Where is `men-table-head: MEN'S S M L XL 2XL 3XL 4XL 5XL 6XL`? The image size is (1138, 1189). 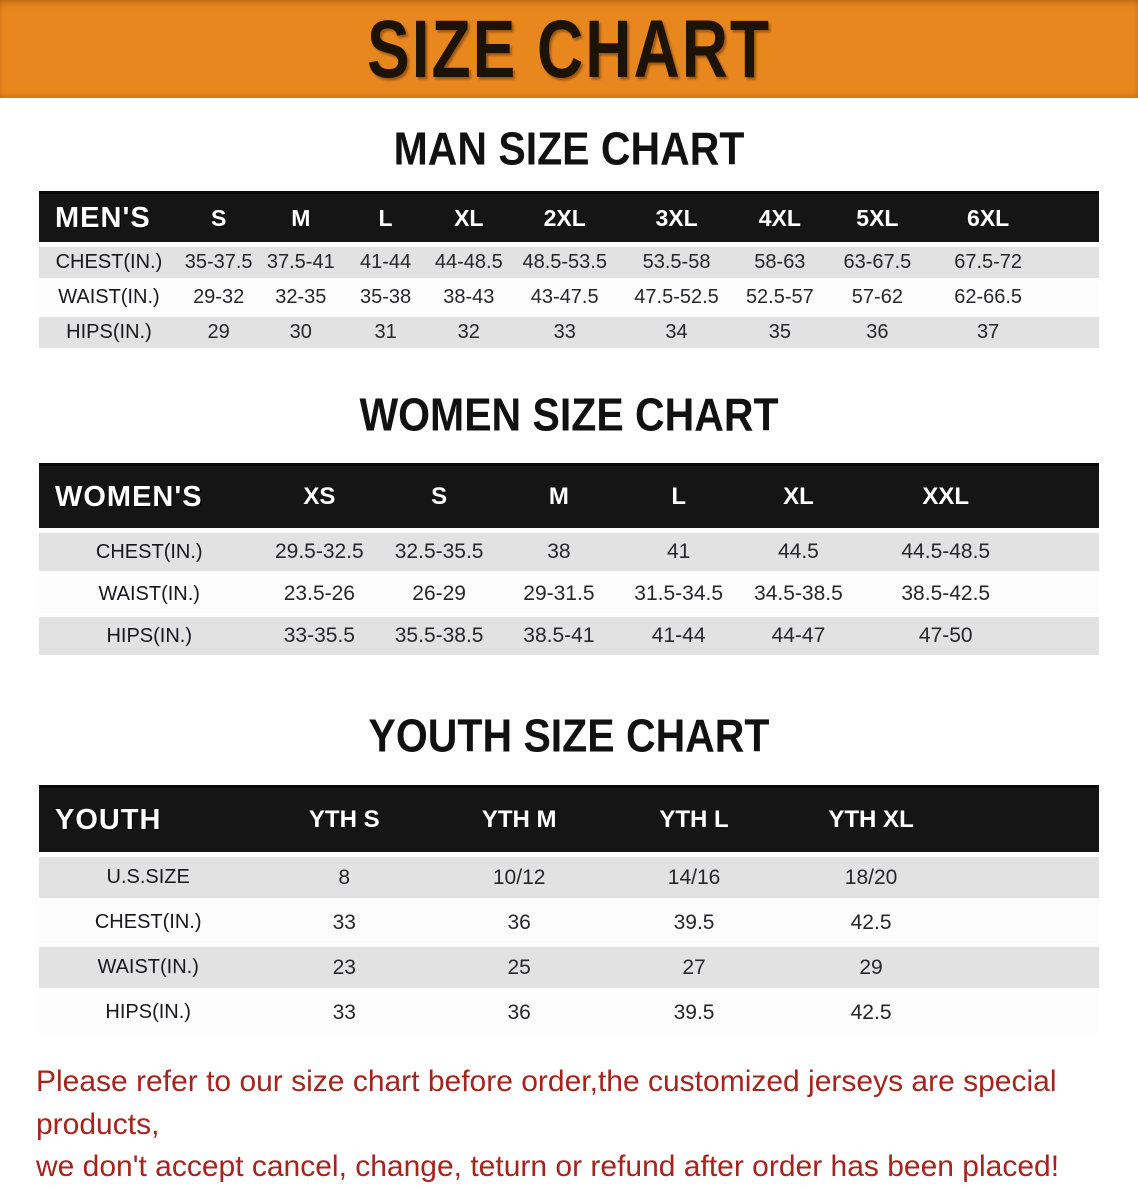 men-table-head: MEN'S S M L XL 2XL 3XL 4XL 5XL 6XL is located at coordinates (569, 219).